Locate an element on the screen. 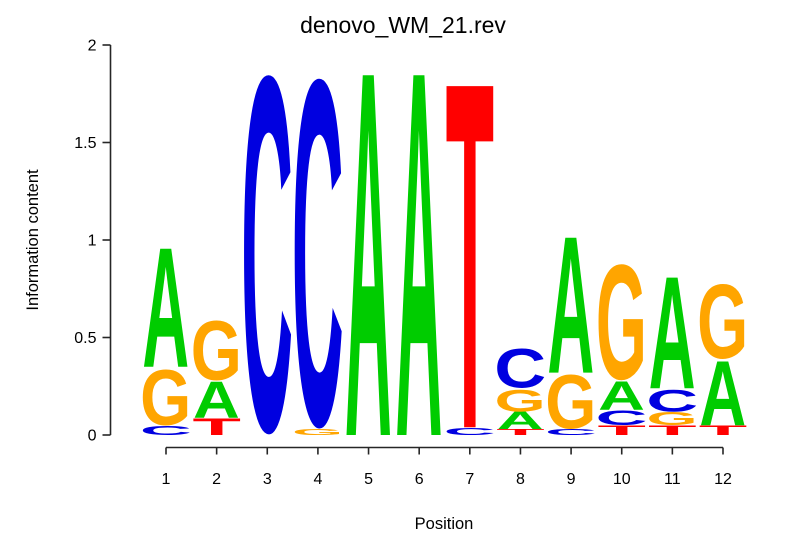  x-tick-label: 2 is located at coordinates (216, 479).